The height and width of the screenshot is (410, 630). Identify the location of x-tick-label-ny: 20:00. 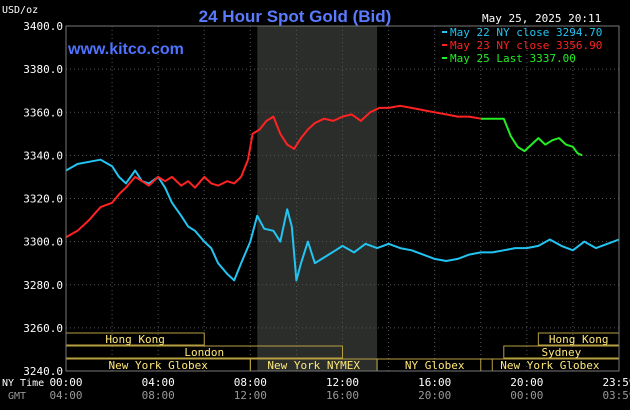
(526, 382).